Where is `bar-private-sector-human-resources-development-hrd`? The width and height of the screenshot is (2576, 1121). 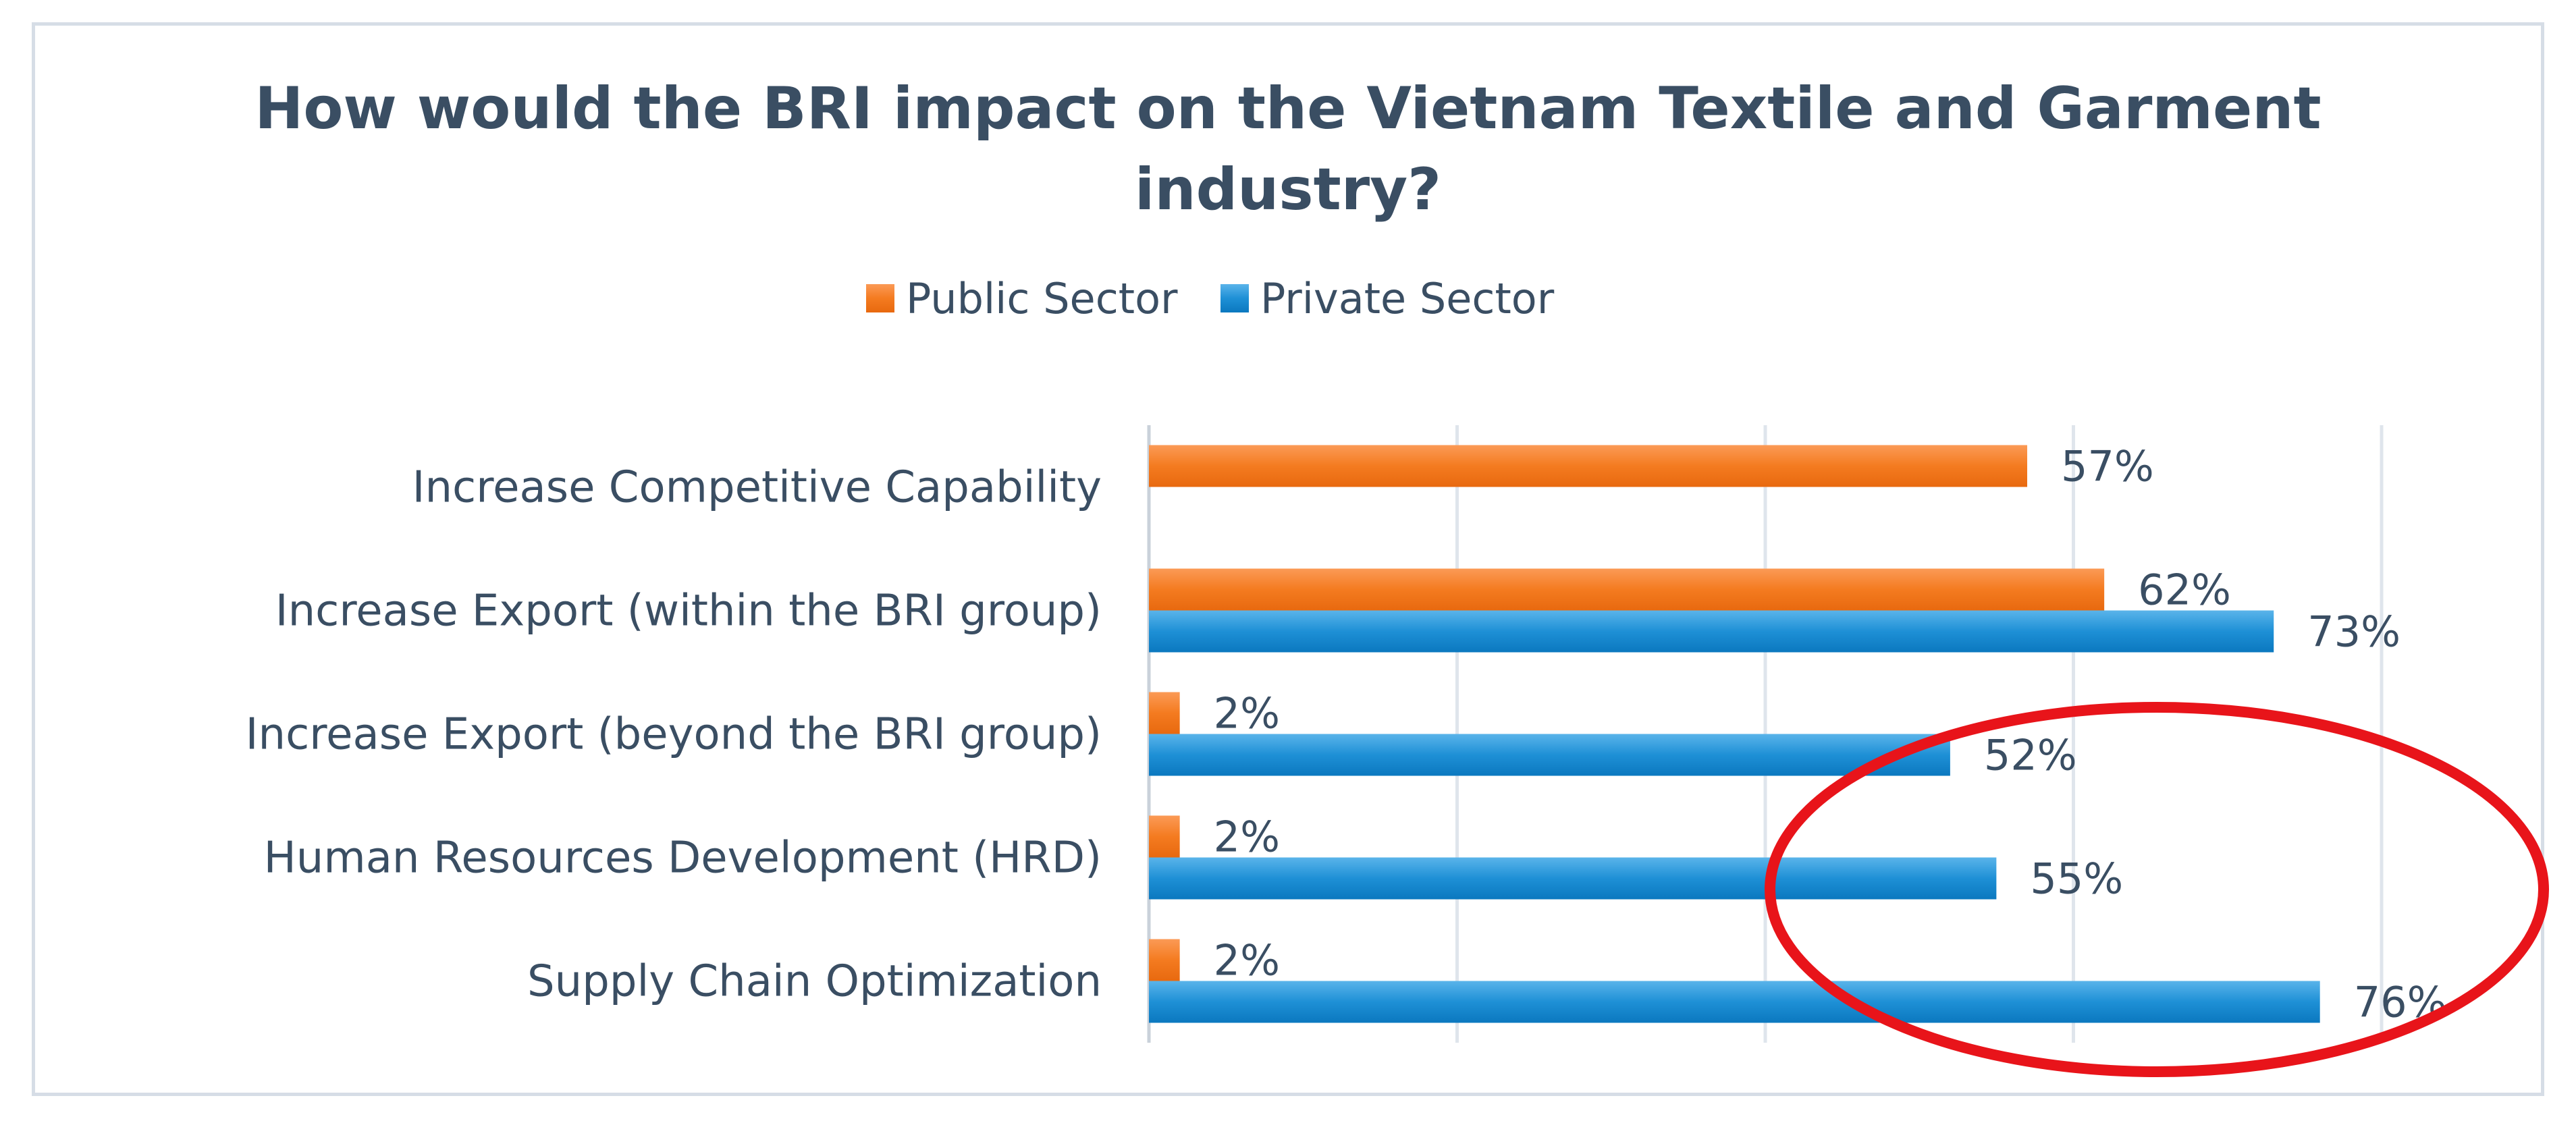 bar-private-sector-human-resources-development-hrd is located at coordinates (1573, 879).